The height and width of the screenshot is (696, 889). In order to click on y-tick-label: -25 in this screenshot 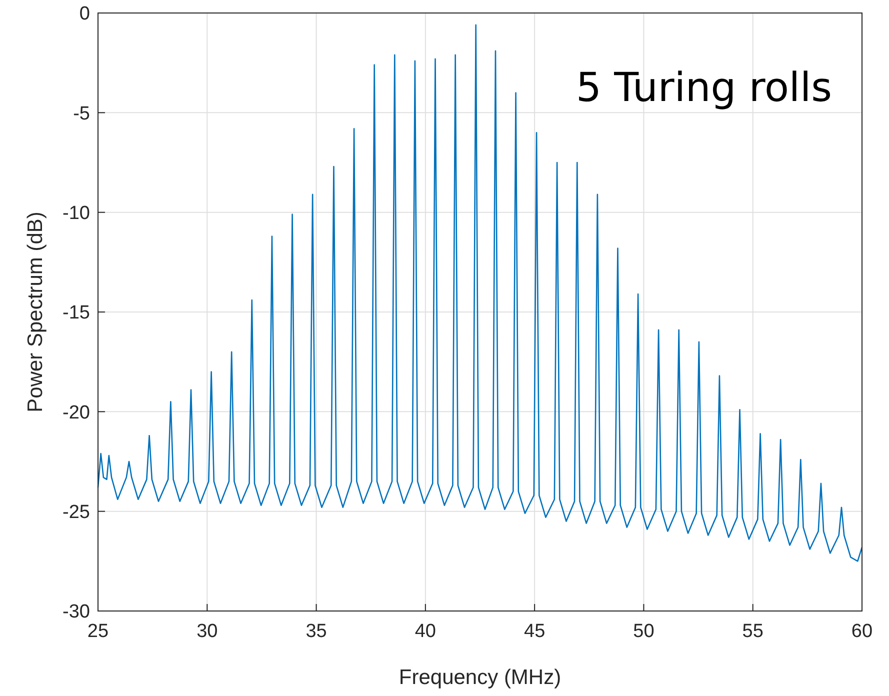, I will do `click(76, 512)`.